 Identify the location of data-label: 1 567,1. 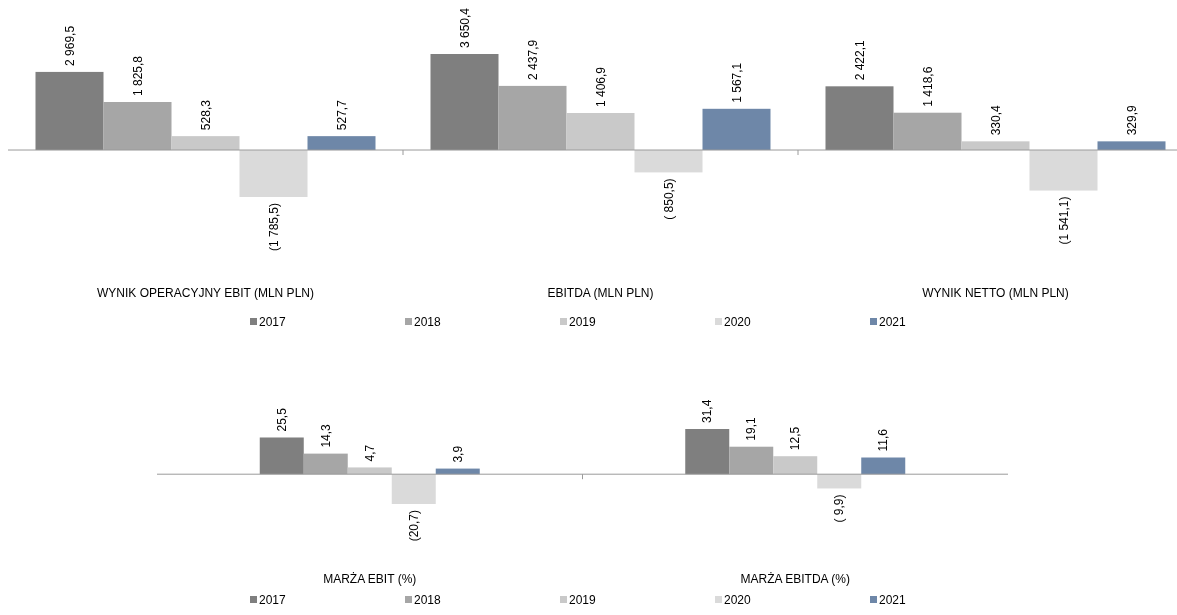
(736, 82).